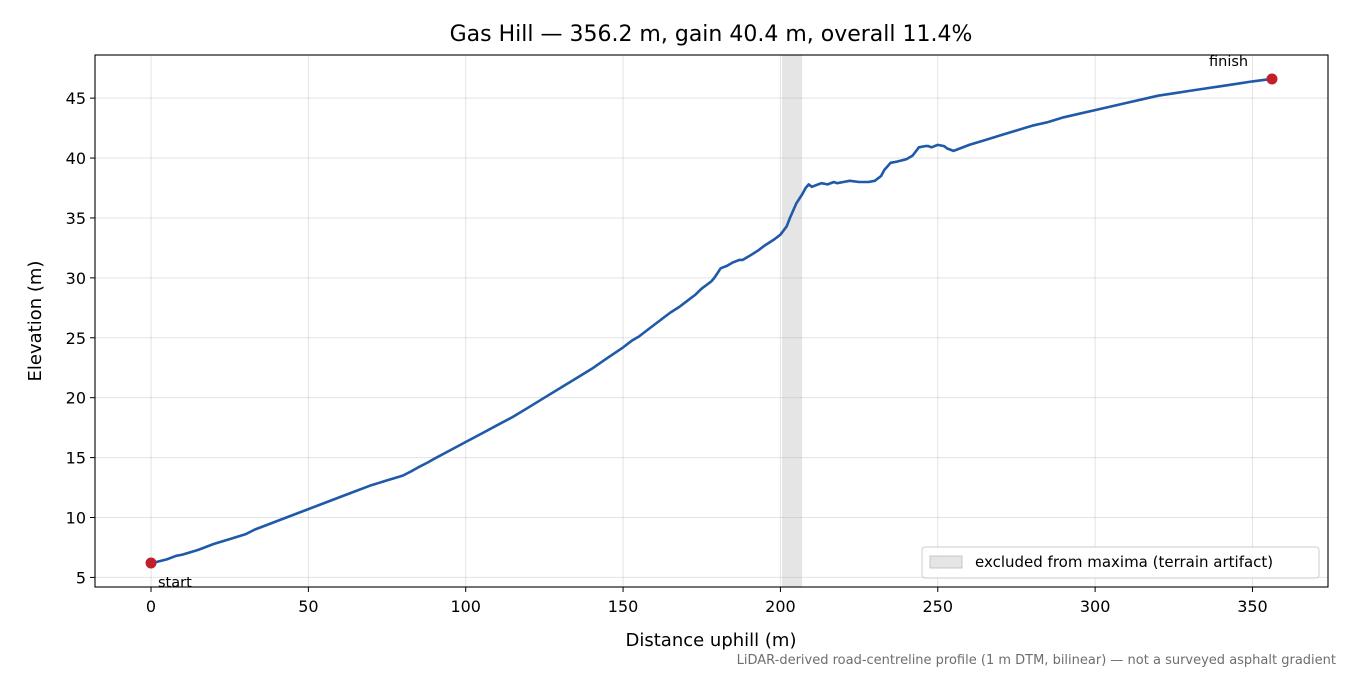 This screenshot has height=675, width=1350. I want to click on x-tick-label: 100, so click(465, 606).